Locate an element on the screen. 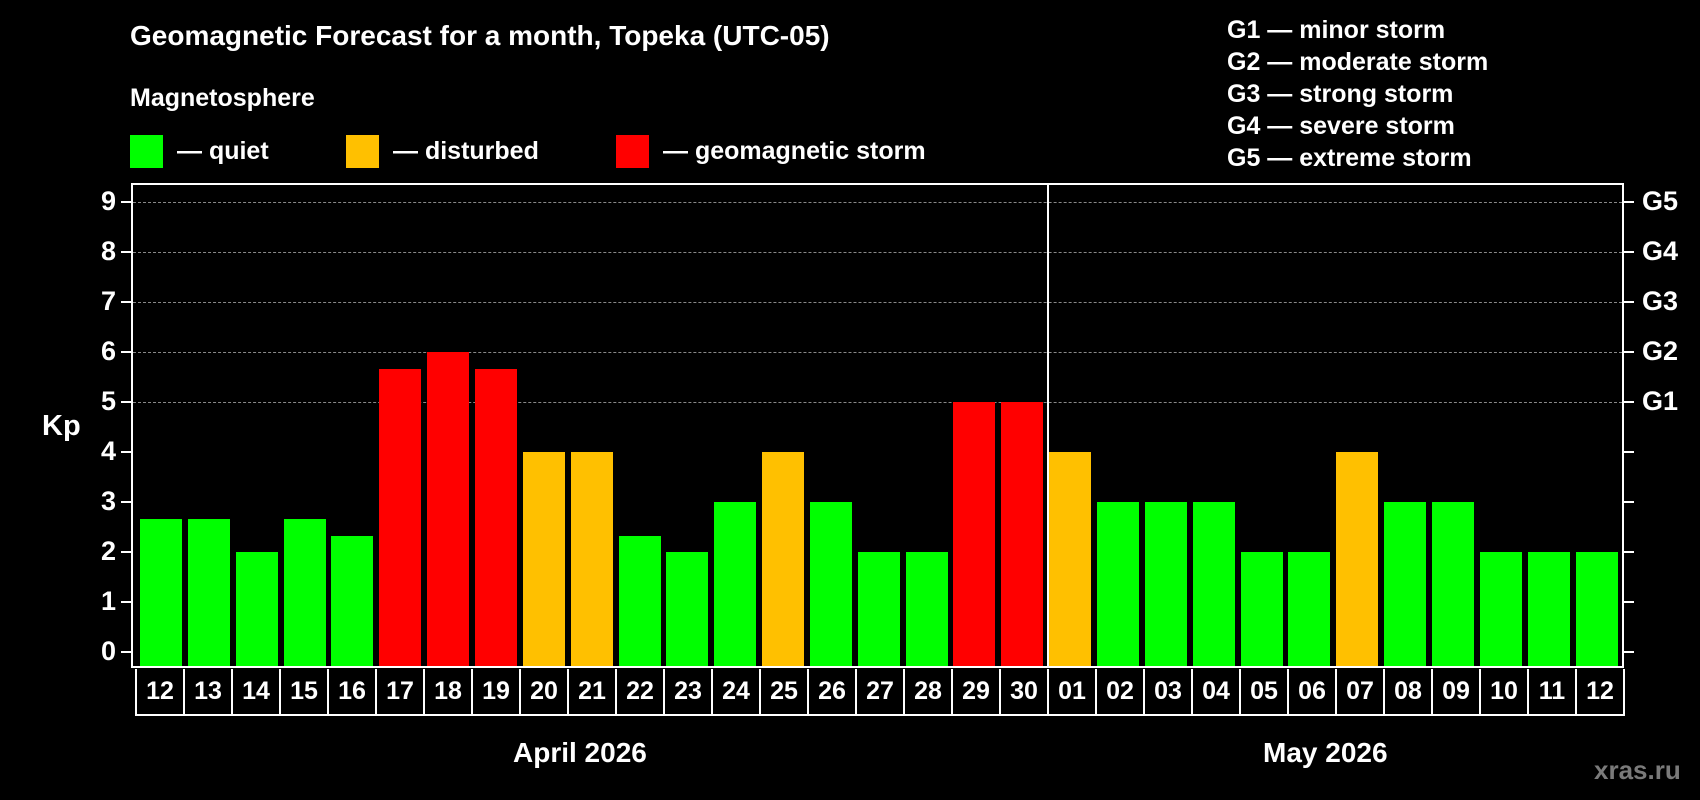  month-label-may: May 2026 is located at coordinates (1325, 752).